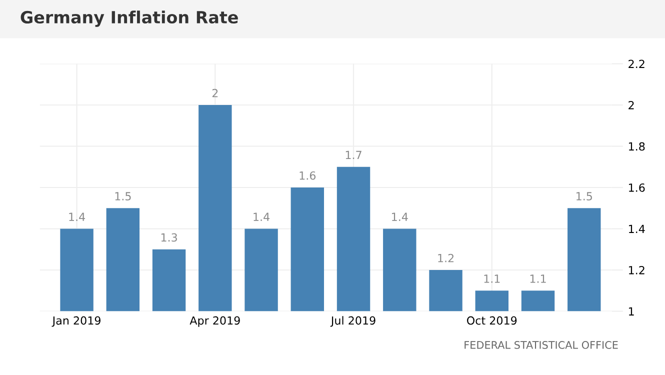 This screenshot has width=665, height=375. I want to click on y-tick-label: 1, so click(631, 311).